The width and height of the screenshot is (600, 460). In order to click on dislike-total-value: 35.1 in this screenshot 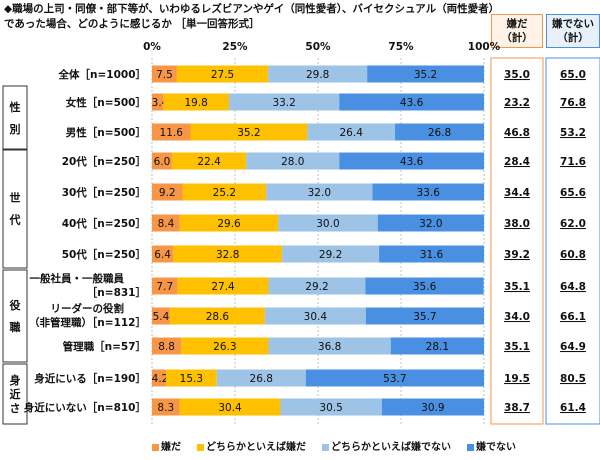, I will do `click(517, 287)`.